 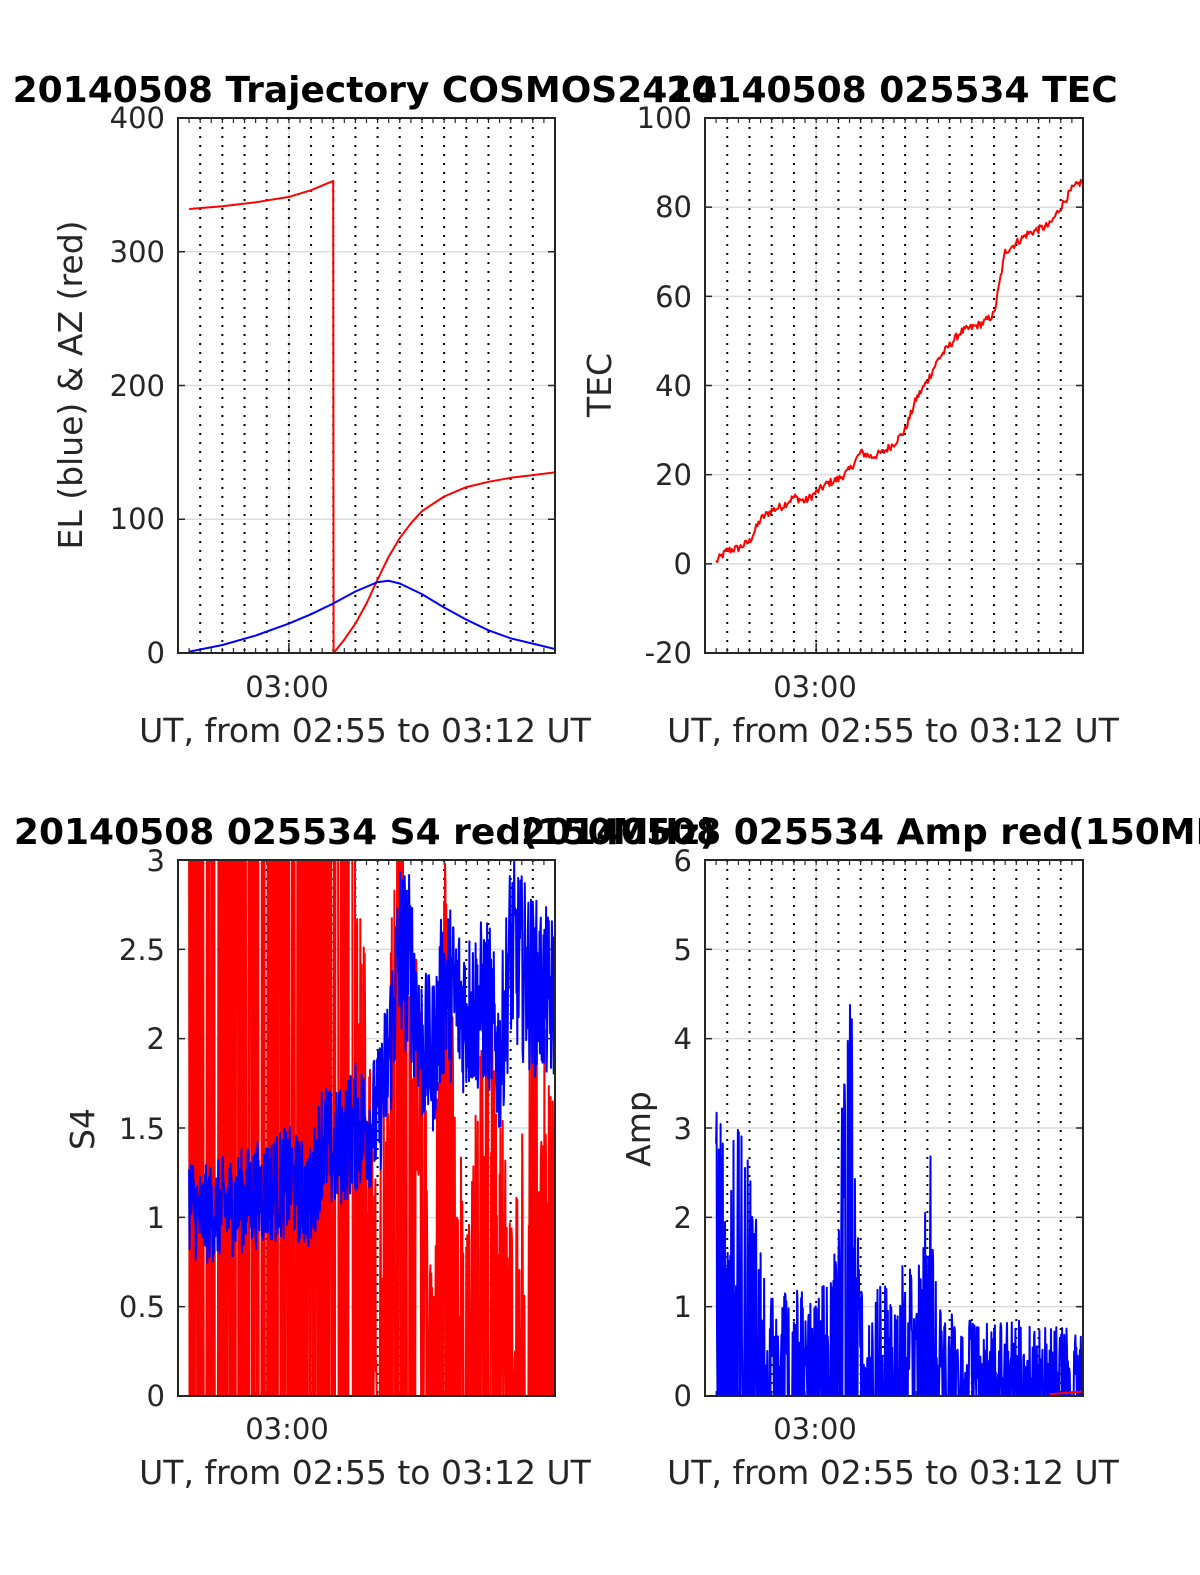 What do you see at coordinates (673, 386) in the screenshot?
I see `panel2-ytick-label: 40` at bounding box center [673, 386].